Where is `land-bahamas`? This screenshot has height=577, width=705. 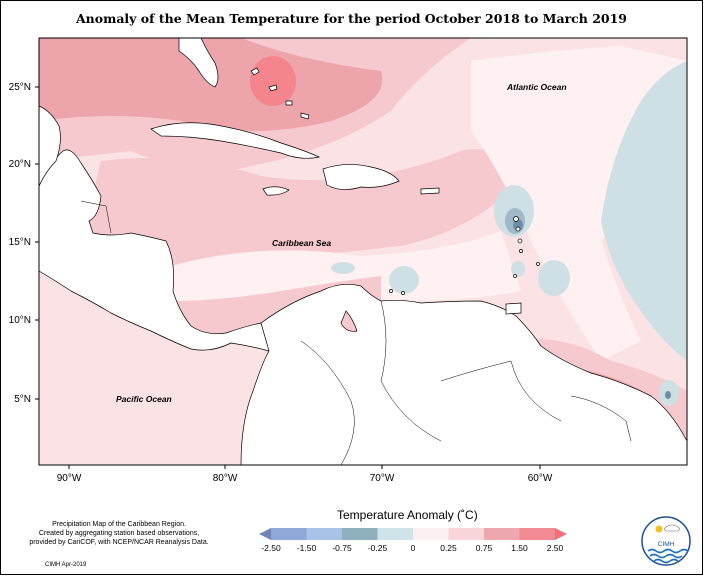
land-bahamas is located at coordinates (280, 93).